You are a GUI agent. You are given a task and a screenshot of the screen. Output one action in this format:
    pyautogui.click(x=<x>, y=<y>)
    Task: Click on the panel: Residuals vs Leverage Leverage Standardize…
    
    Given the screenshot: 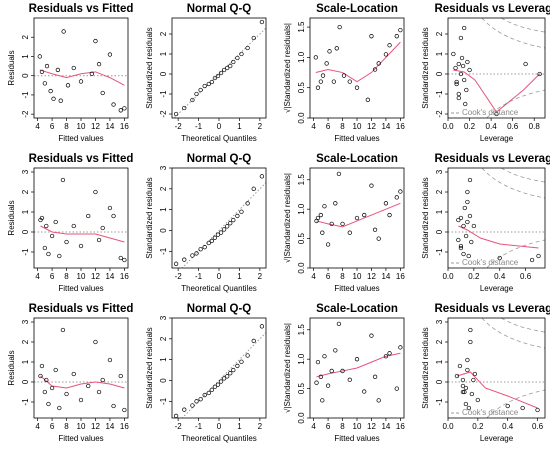 What is the action you would take?
    pyautogui.click(x=485, y=373)
    